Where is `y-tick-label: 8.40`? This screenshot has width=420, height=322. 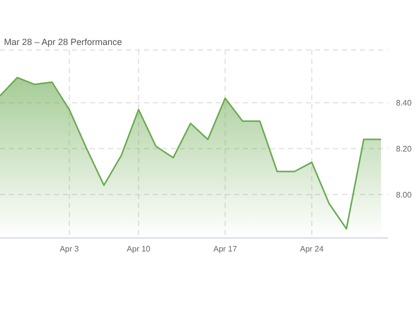
y-tick-label: 8.40 is located at coordinates (404, 103).